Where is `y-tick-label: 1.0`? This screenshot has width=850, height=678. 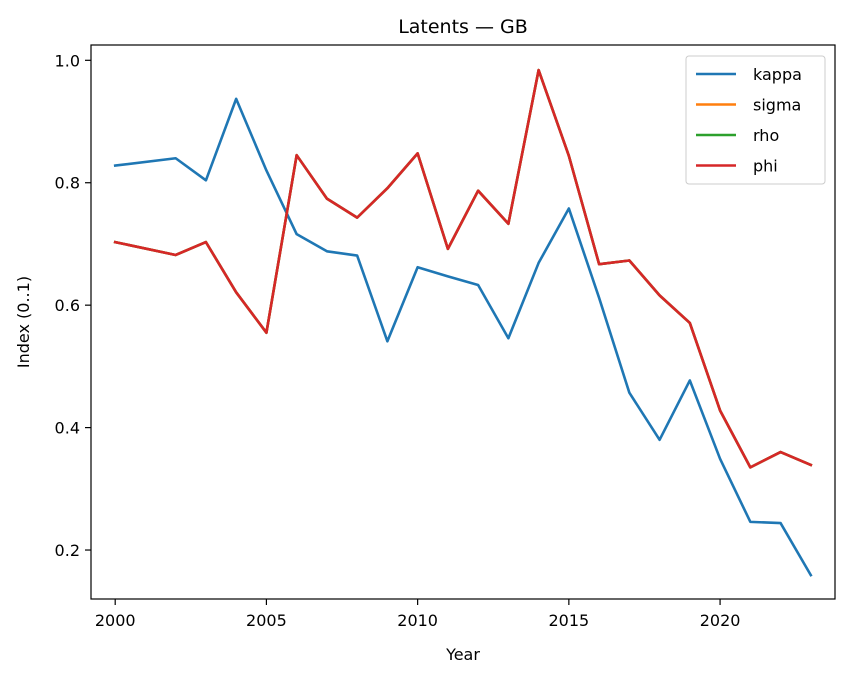 y-tick-label: 1.0 is located at coordinates (67, 60).